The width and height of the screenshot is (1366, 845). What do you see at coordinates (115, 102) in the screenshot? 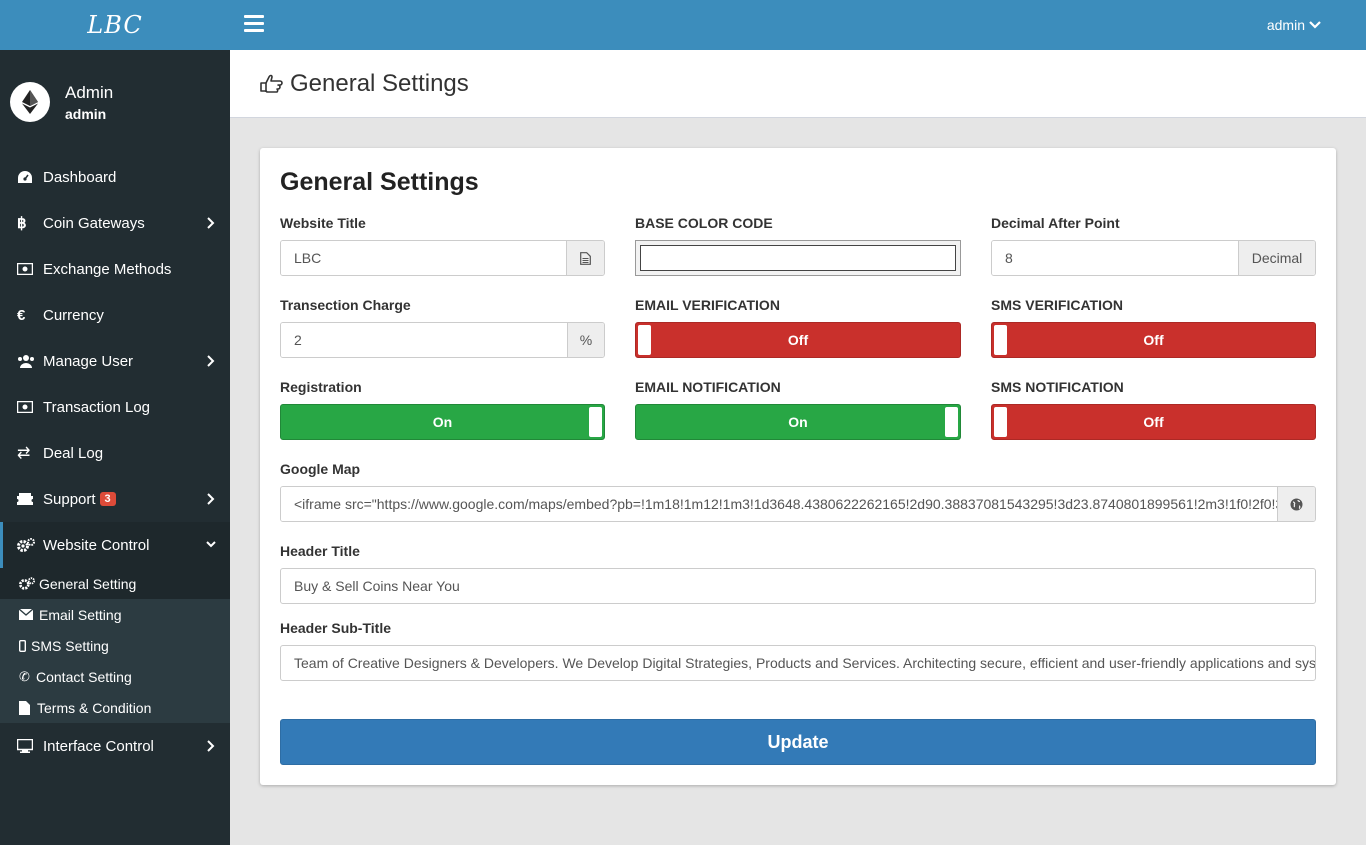
I see `user-panel: Admin admin` at bounding box center [115, 102].